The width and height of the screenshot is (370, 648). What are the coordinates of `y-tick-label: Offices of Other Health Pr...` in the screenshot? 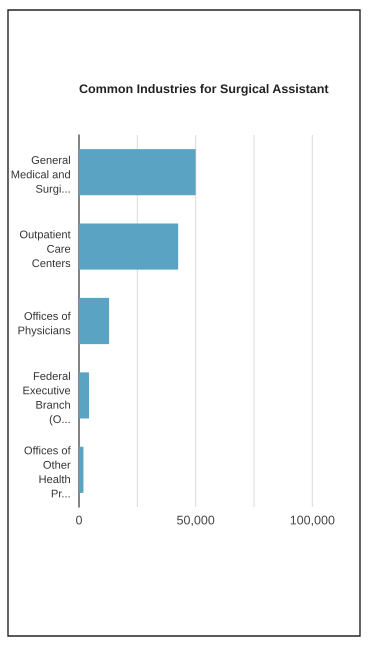 It's located at (47, 472).